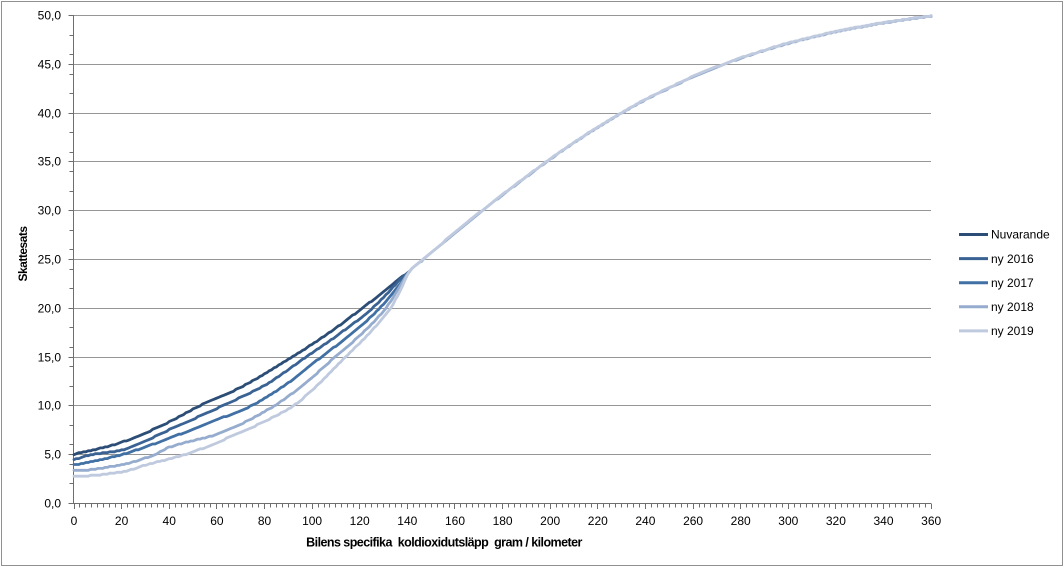 The height and width of the screenshot is (567, 1064). I want to click on svg-text: 140, so click(407, 521).